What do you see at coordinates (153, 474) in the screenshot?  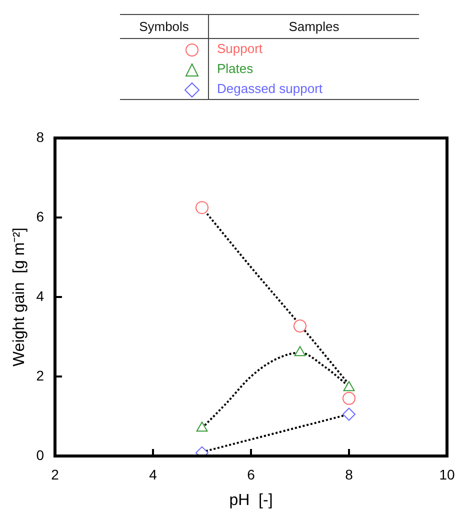 I see `x-tick-label: 4` at bounding box center [153, 474].